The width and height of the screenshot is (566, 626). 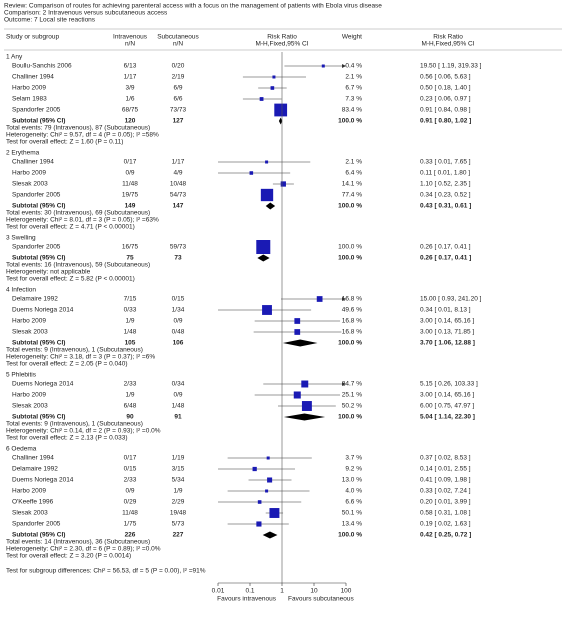 I want to click on sc-events: 54/73, so click(x=178, y=195).